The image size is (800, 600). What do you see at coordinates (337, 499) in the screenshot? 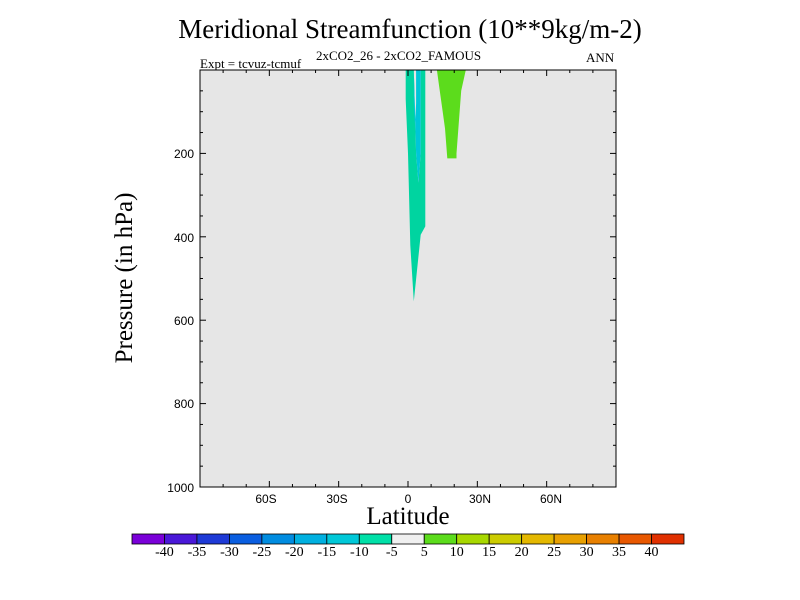
I see `x-tick-label-30s: 30S` at bounding box center [337, 499].